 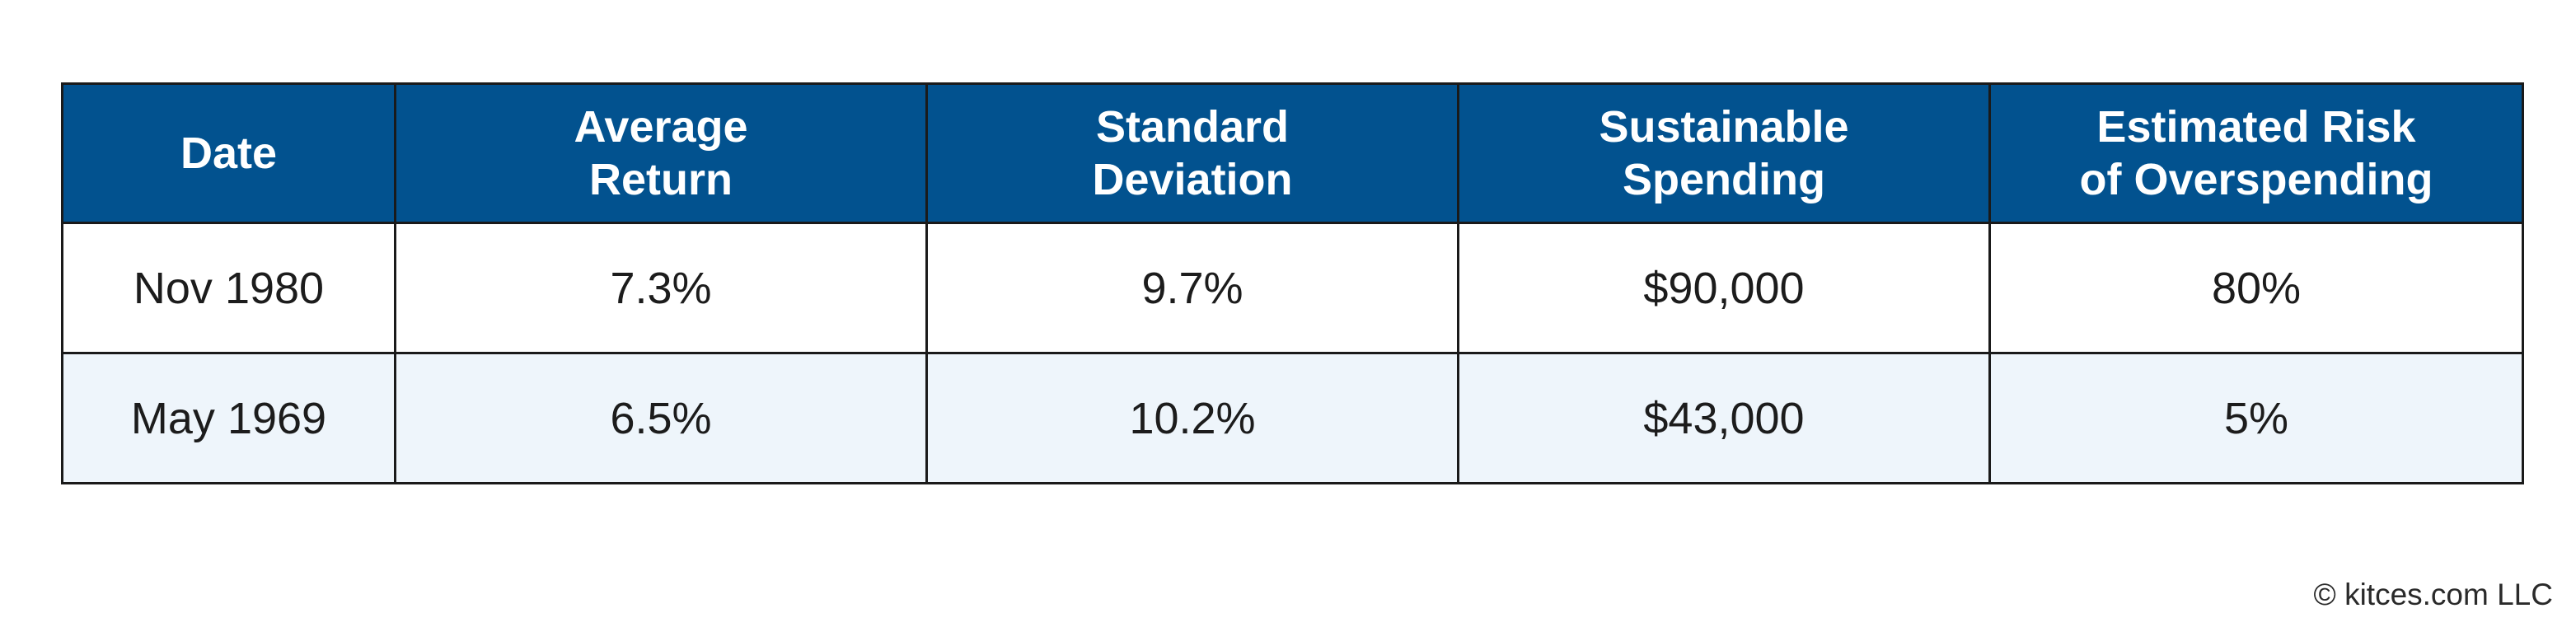 What do you see at coordinates (2256, 179) in the screenshot?
I see `header-risk-of-overspending-line-2: of Overspending` at bounding box center [2256, 179].